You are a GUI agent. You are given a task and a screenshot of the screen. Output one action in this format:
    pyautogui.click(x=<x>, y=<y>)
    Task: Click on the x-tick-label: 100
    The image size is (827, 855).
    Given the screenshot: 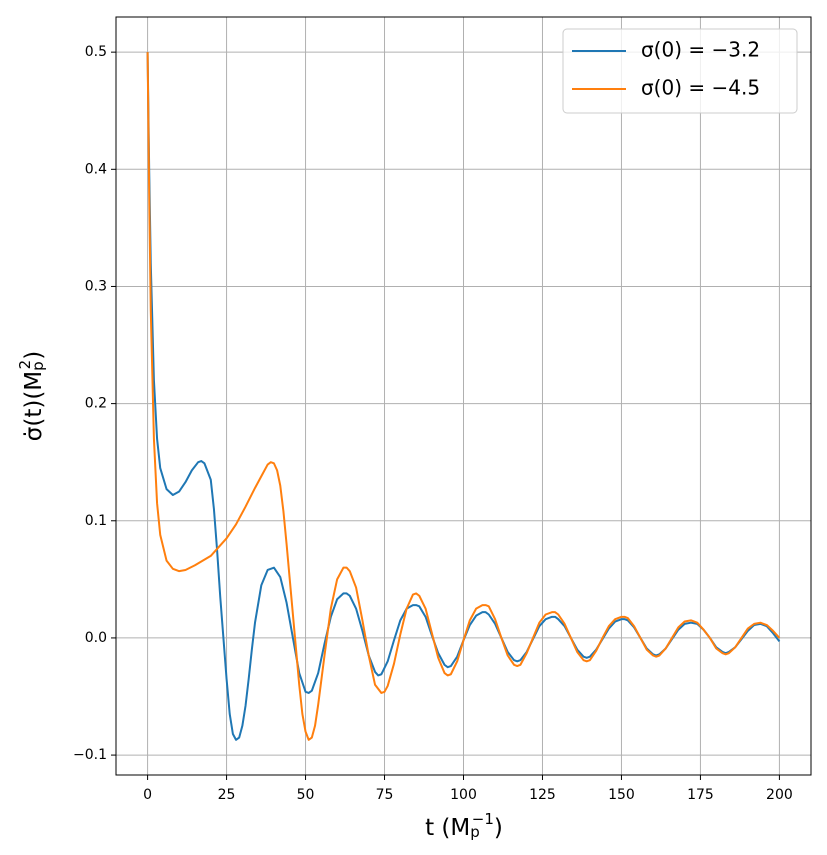 What is the action you would take?
    pyautogui.click(x=463, y=795)
    